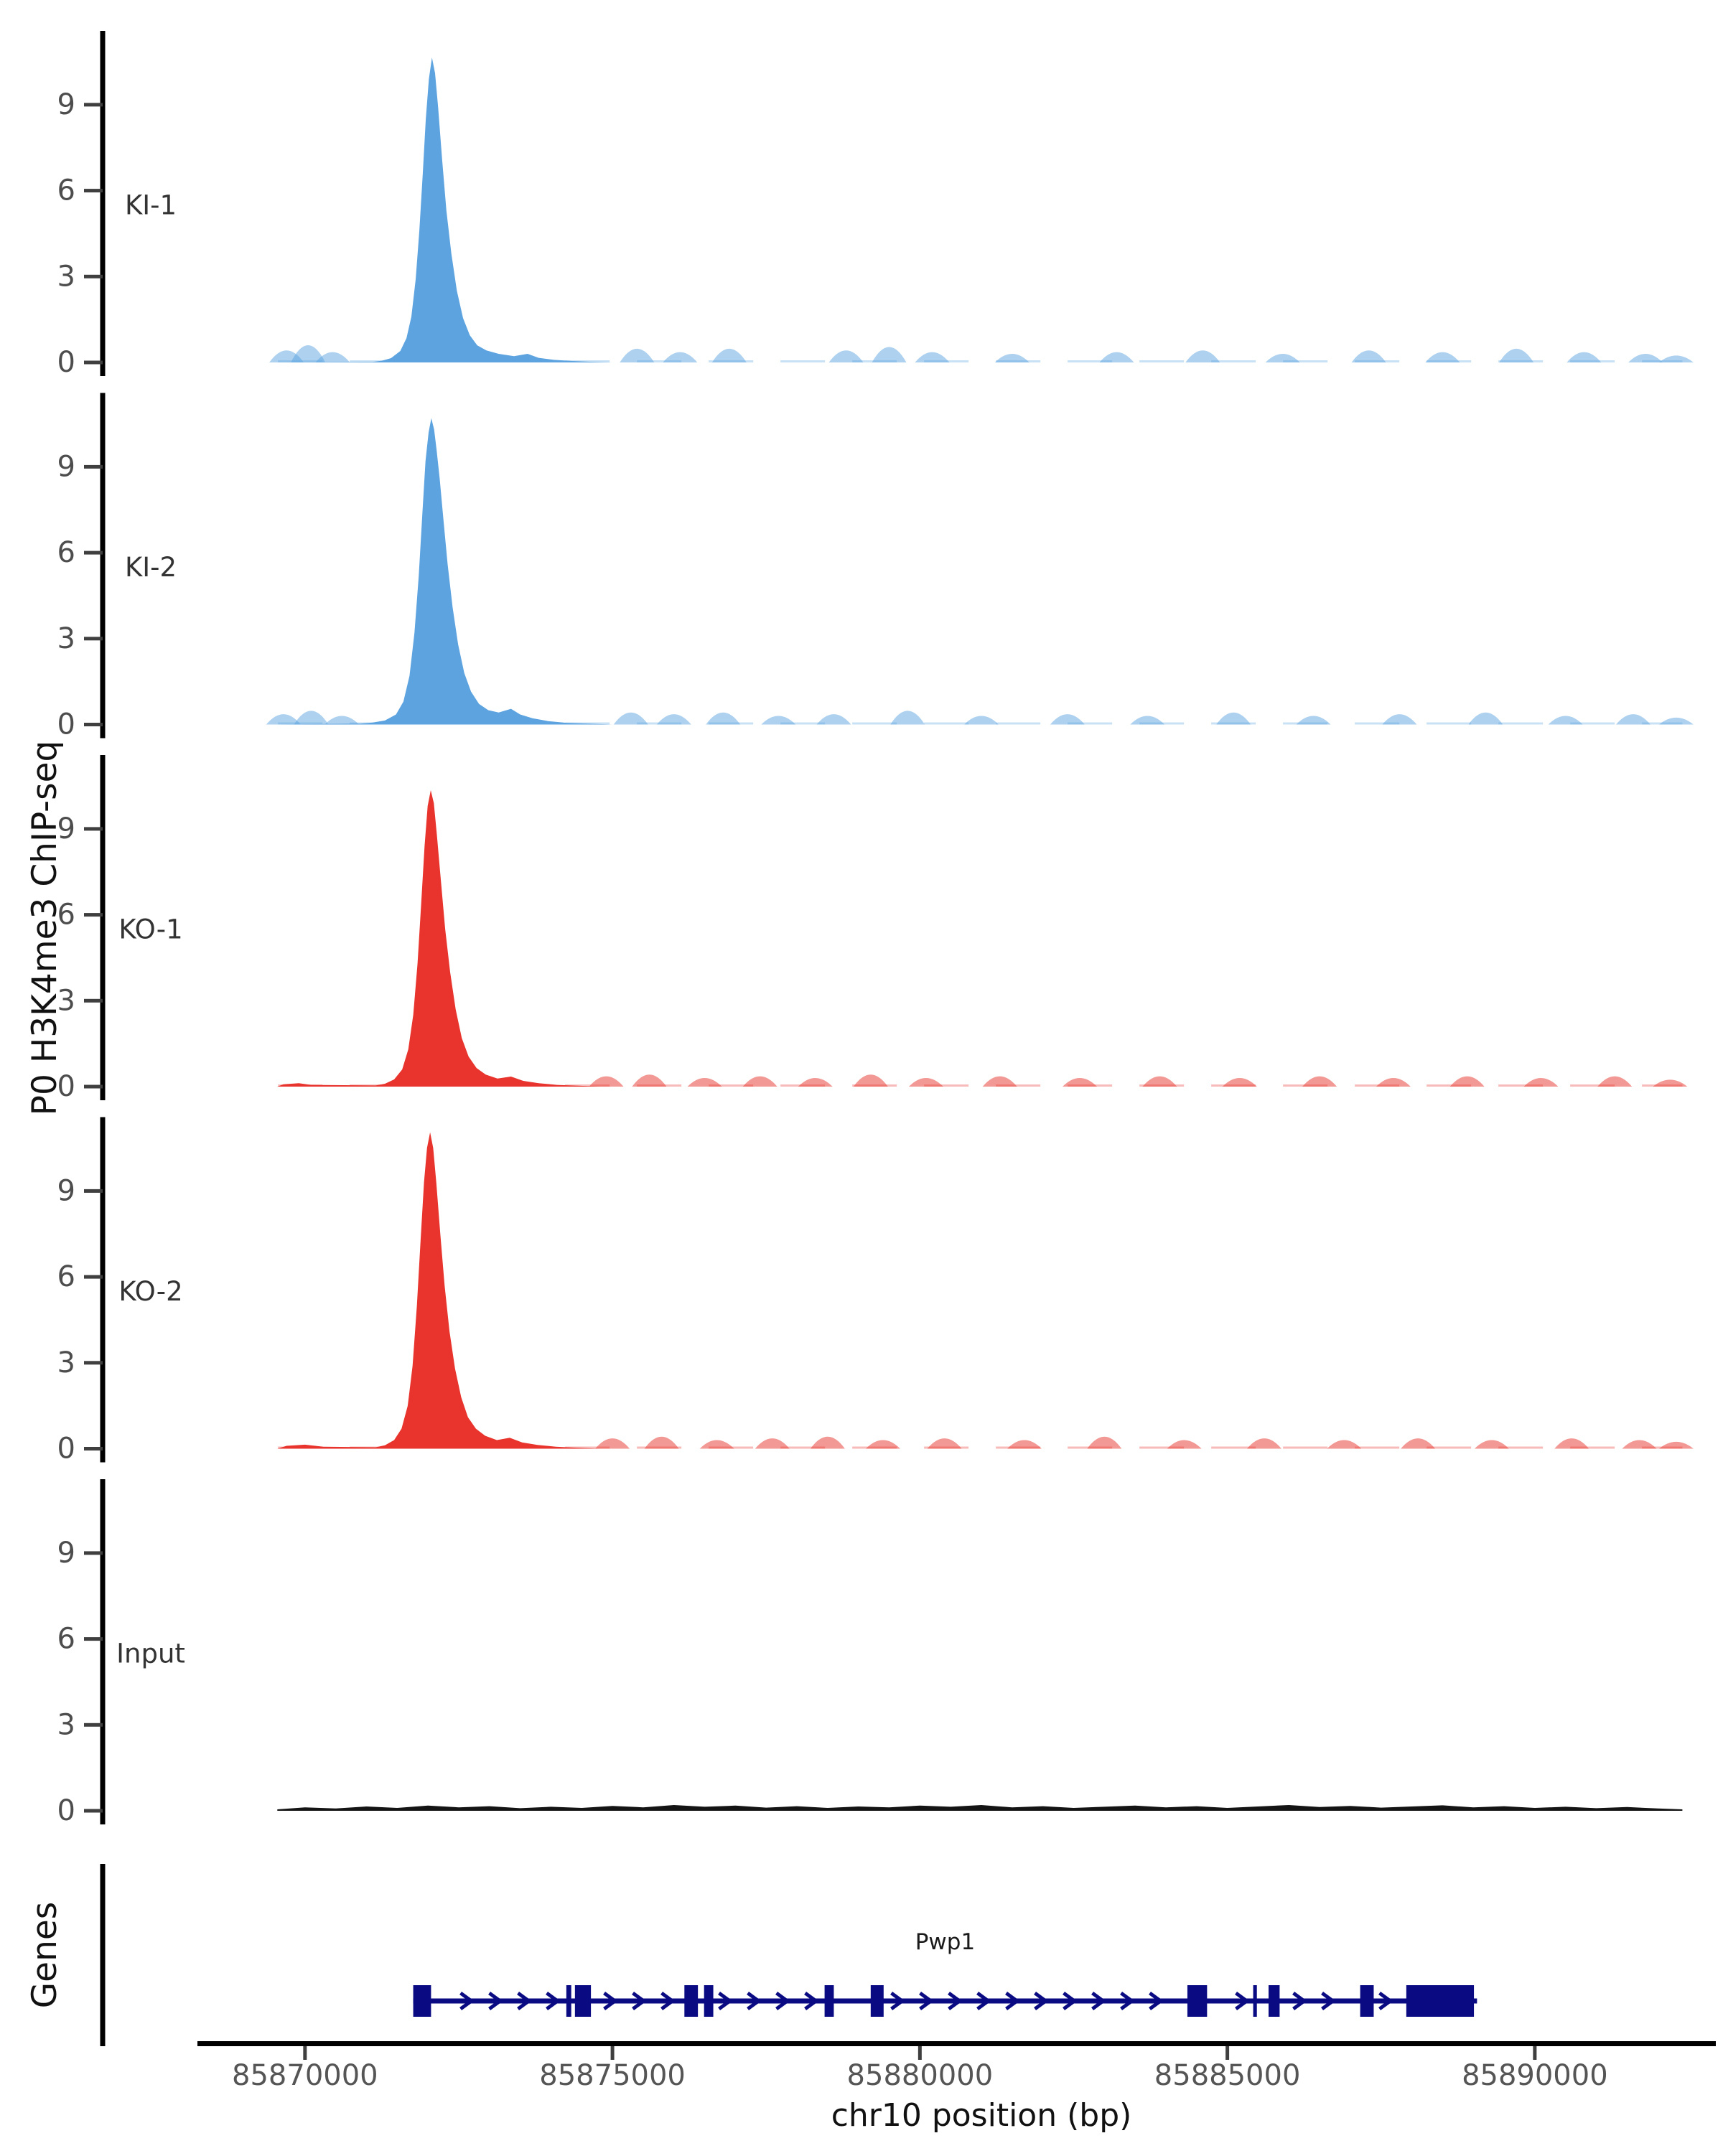  Describe the element at coordinates (150, 1654) in the screenshot. I see `track-label-Input: Input` at that location.